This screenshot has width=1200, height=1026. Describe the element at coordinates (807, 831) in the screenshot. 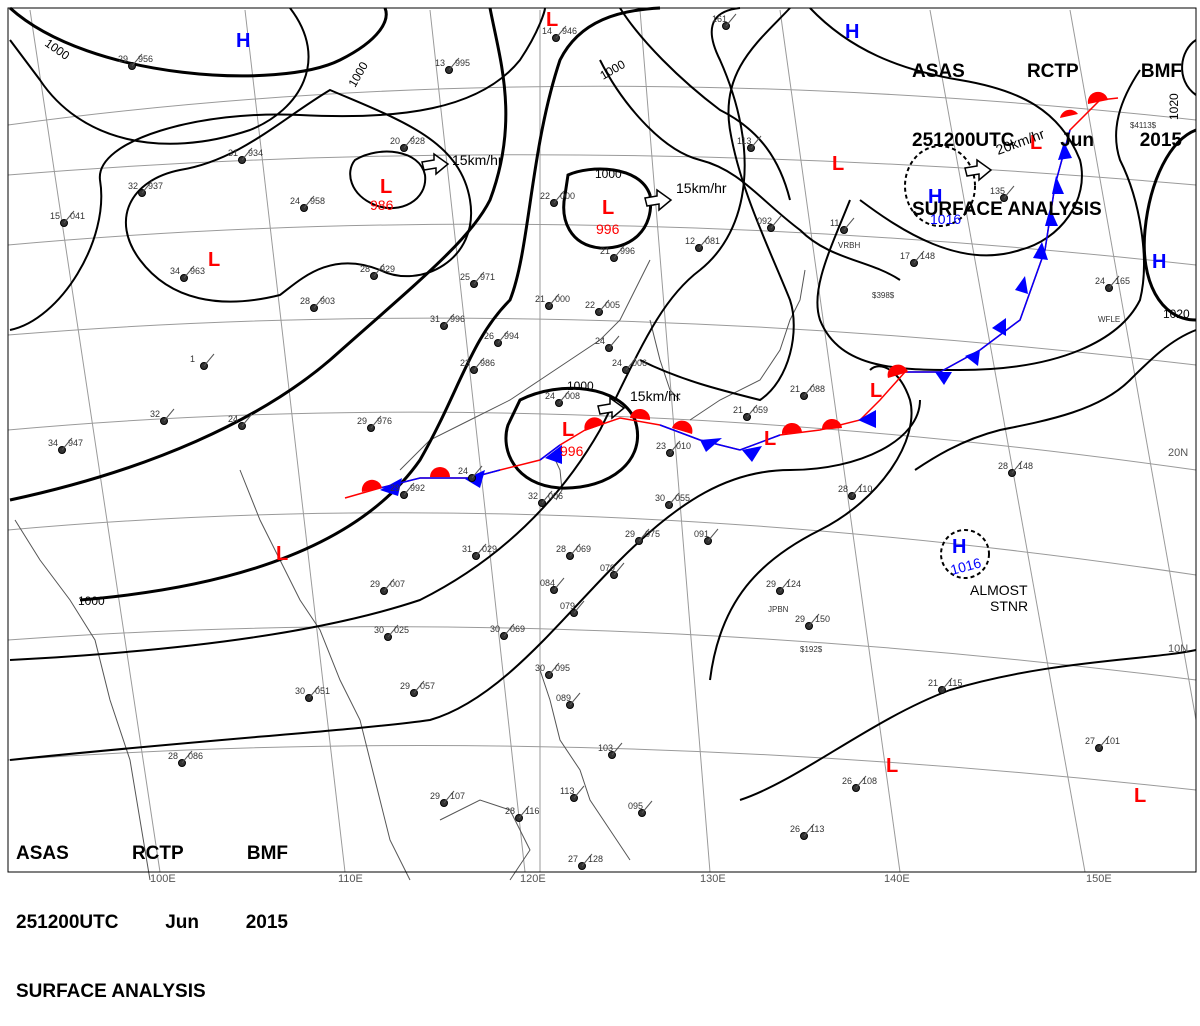

I see `station-plot: 26 113` at that location.